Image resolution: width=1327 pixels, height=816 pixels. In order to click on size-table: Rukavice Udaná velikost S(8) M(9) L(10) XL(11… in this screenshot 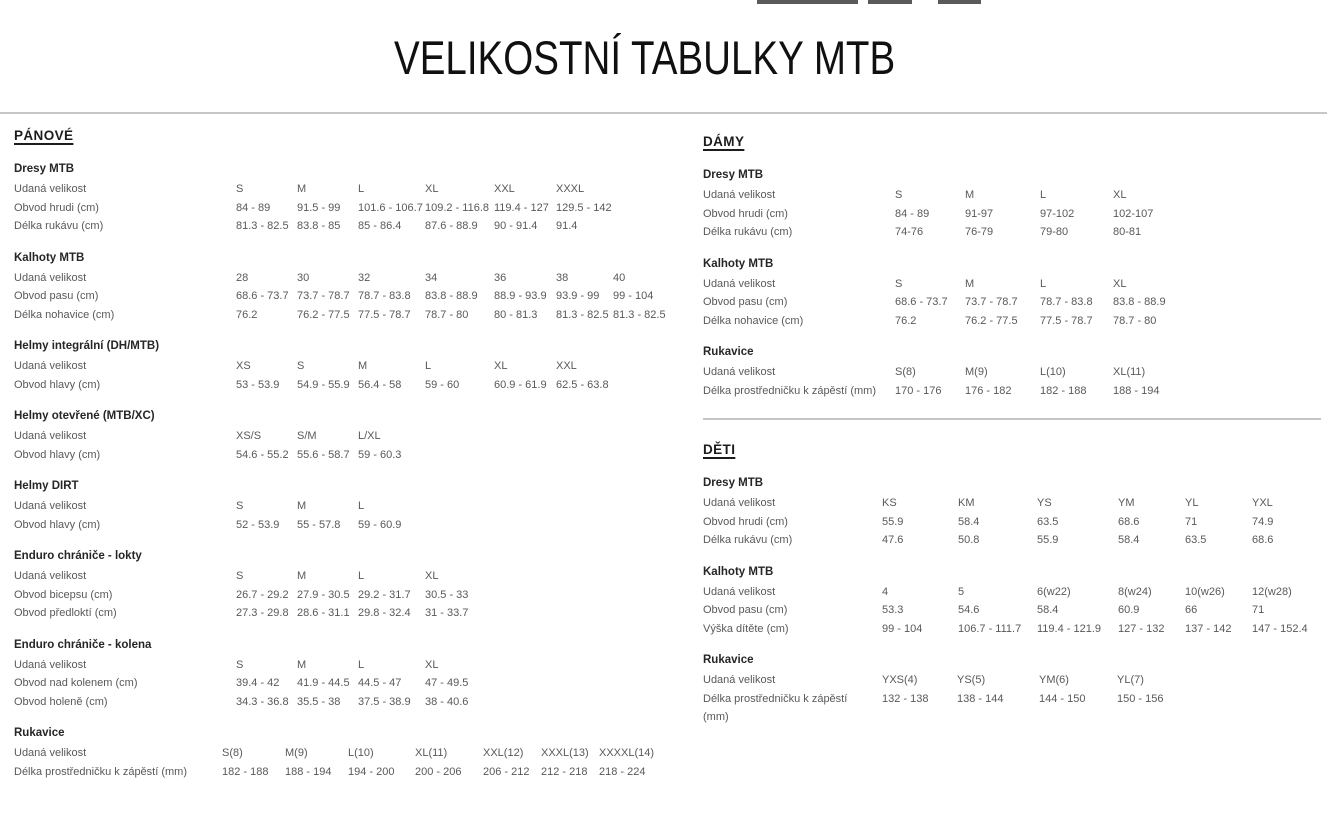, I will do `click(1013, 371)`.